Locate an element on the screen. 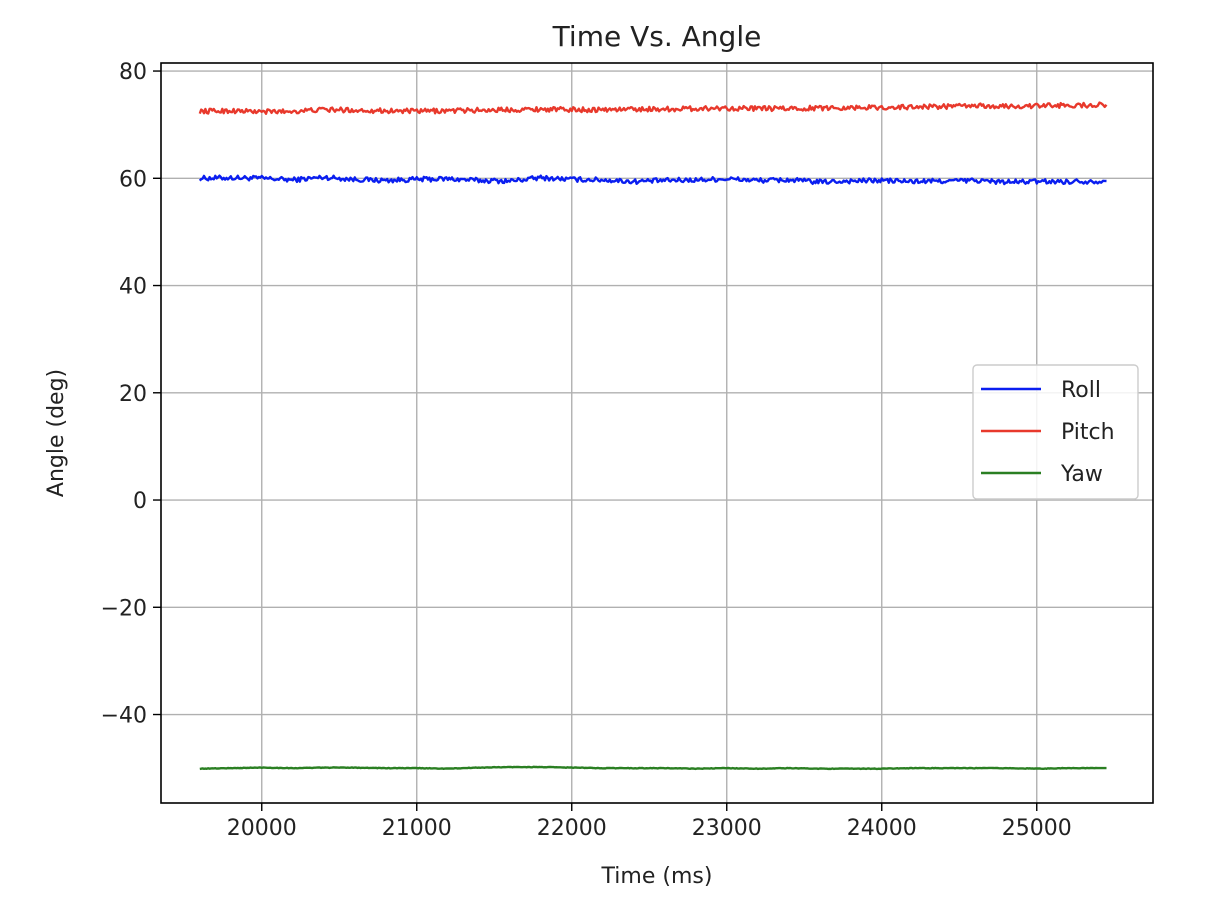  y-tick-label: 60 is located at coordinates (133, 179).